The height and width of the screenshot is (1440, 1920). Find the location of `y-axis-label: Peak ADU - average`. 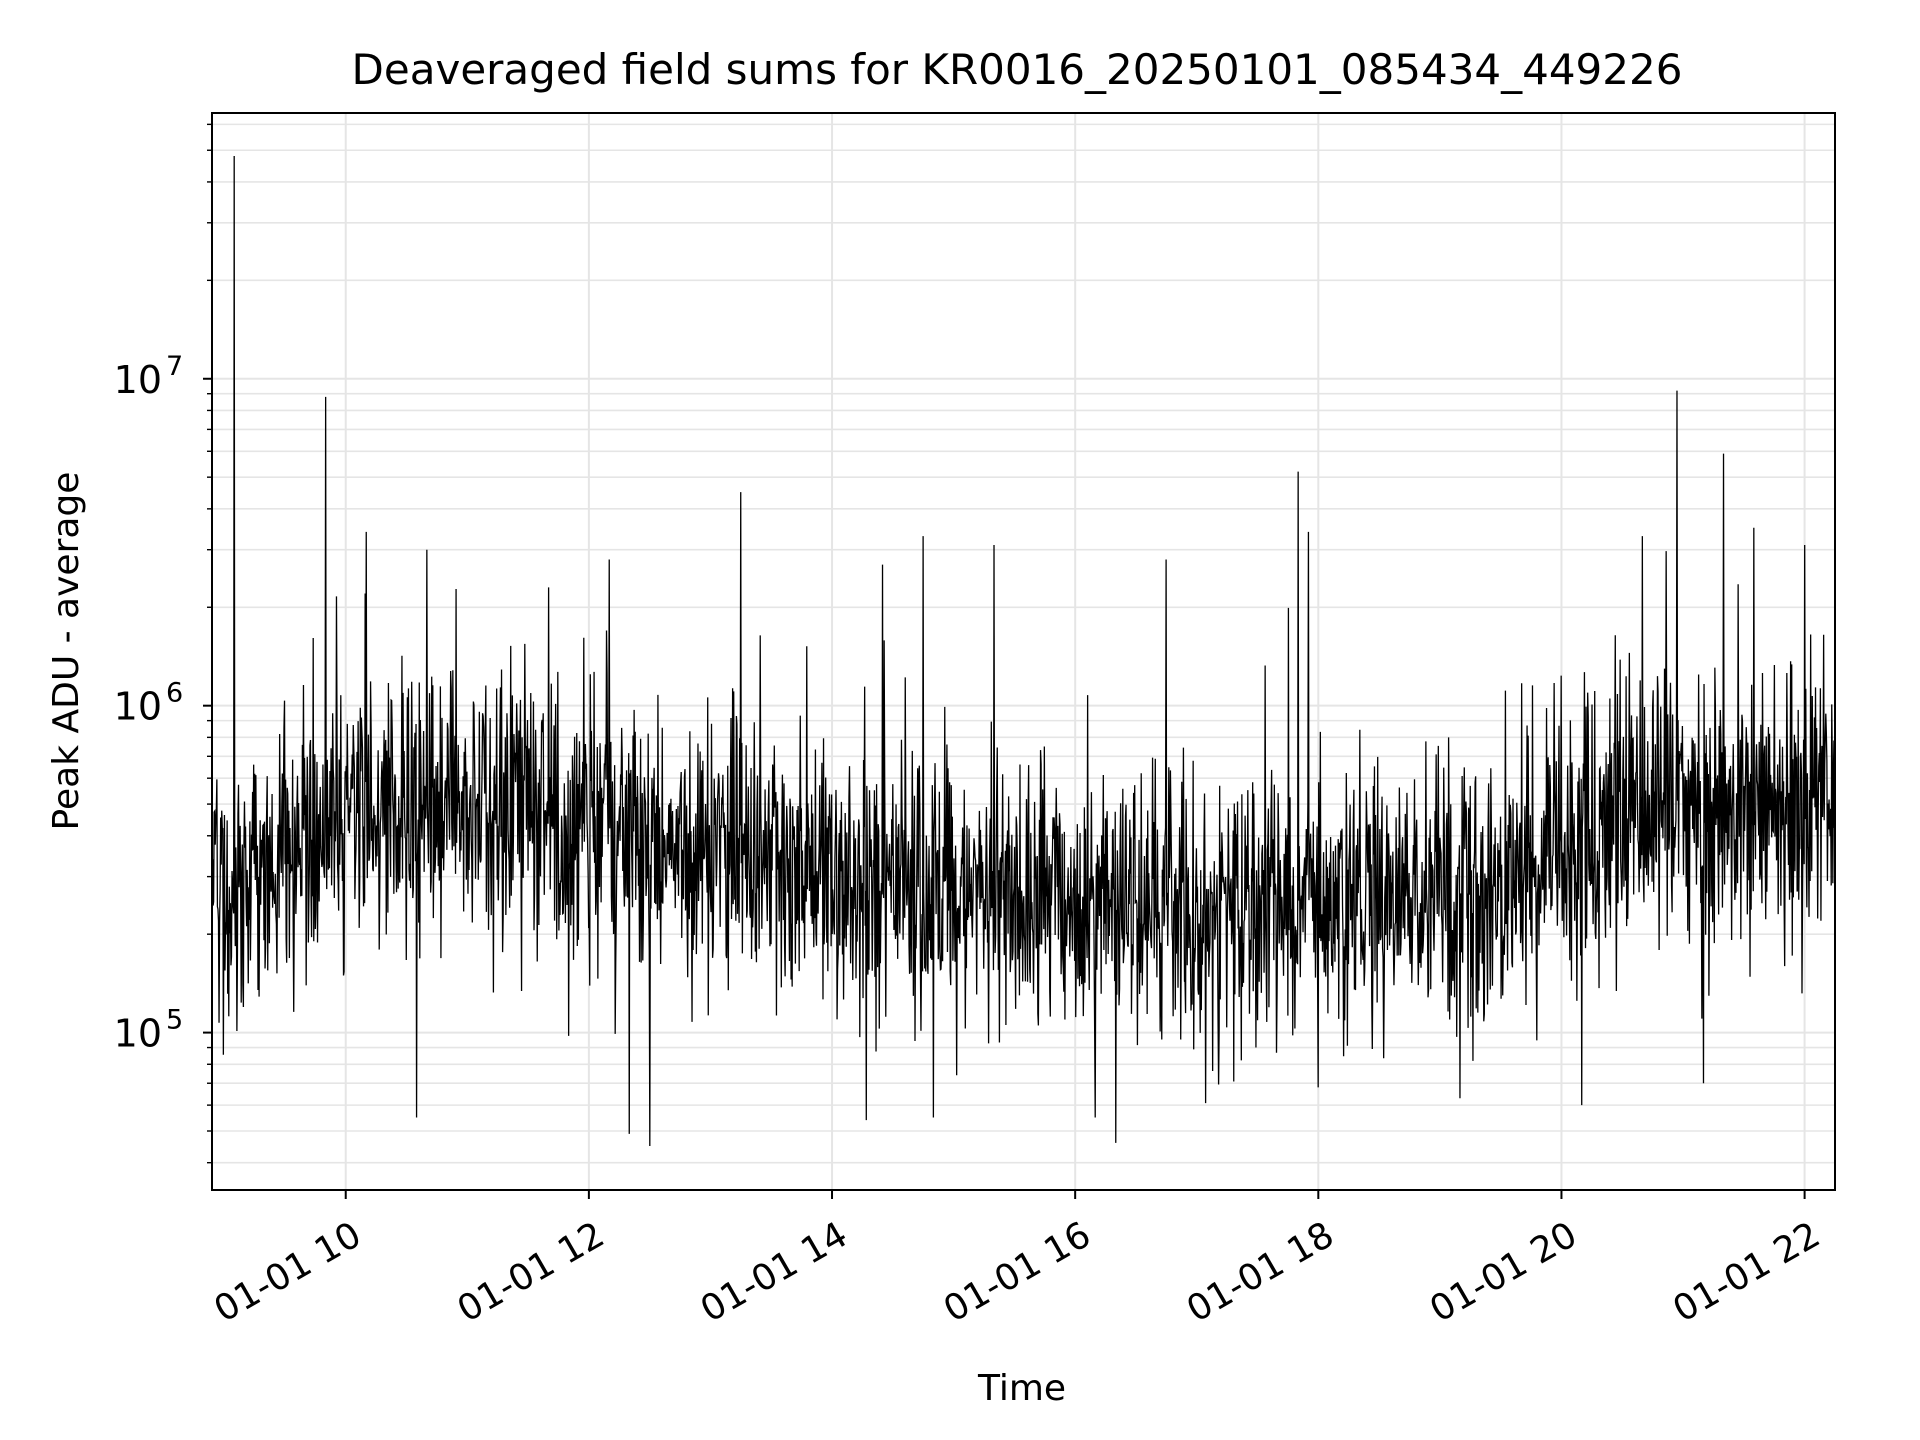

y-axis-label: Peak ADU - average is located at coordinates (66, 651).